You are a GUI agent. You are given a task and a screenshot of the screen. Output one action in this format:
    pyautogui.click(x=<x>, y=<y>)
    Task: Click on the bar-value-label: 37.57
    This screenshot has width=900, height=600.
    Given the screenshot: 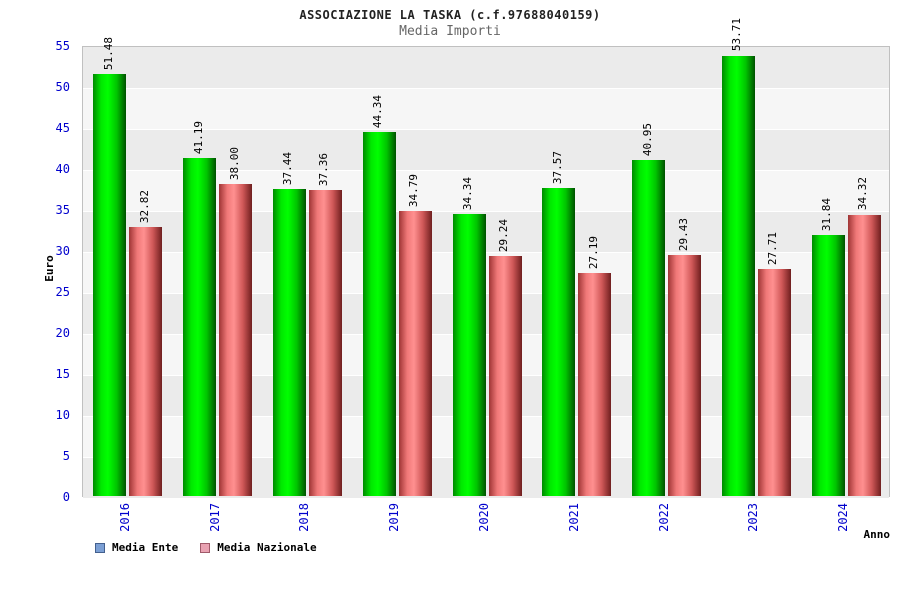 What is the action you would take?
    pyautogui.click(x=557, y=167)
    